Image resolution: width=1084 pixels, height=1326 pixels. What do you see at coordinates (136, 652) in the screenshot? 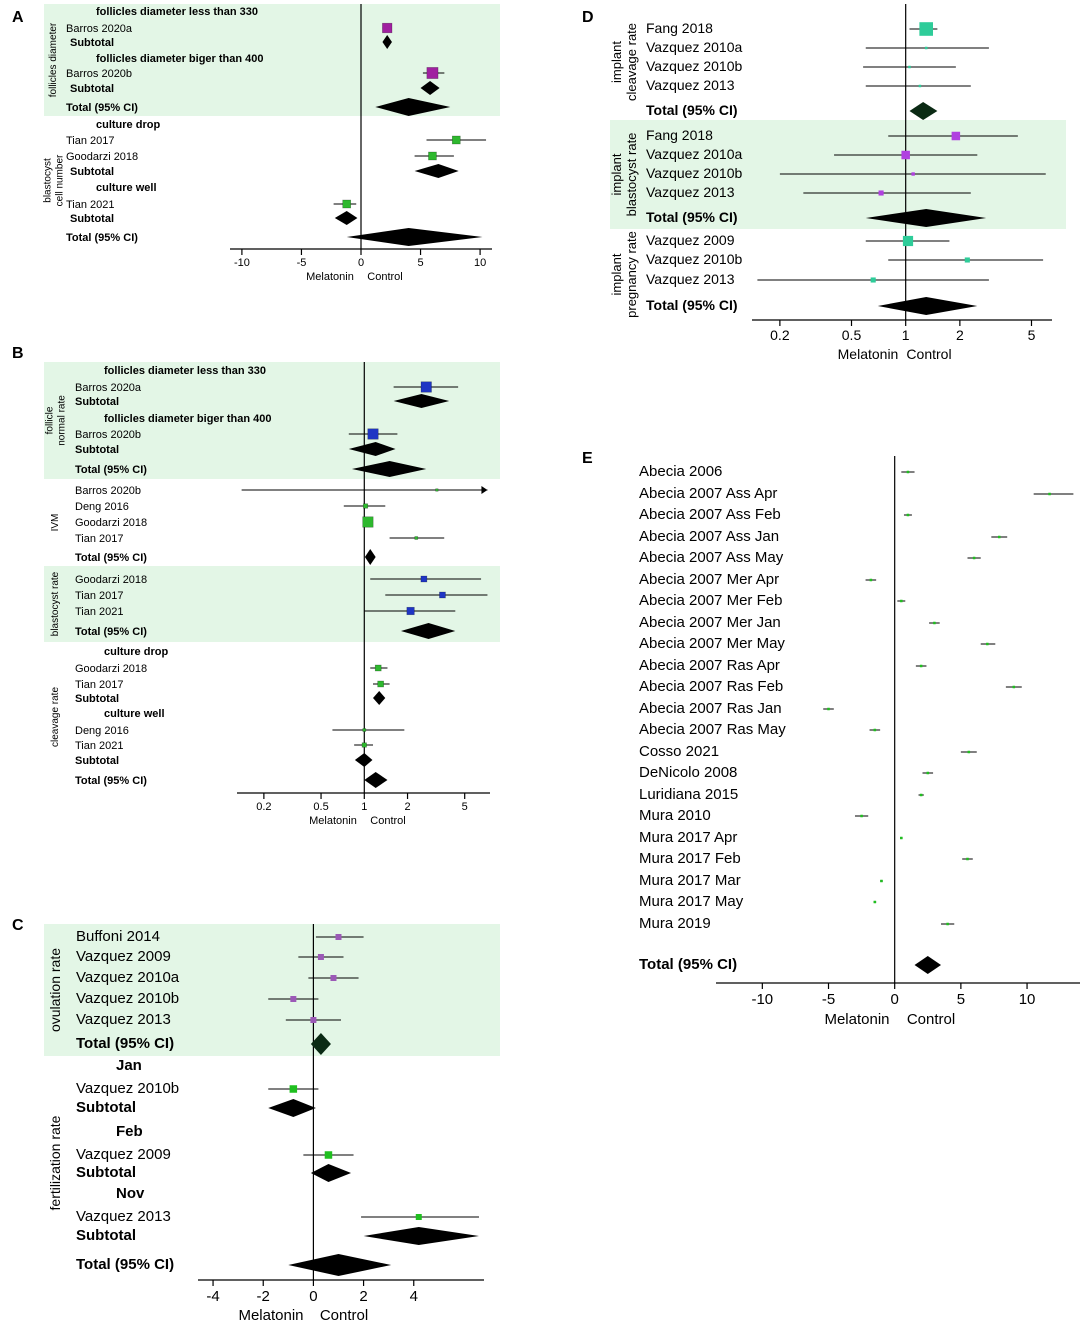
I see `subgroup-header: culture drop` at bounding box center [136, 652].